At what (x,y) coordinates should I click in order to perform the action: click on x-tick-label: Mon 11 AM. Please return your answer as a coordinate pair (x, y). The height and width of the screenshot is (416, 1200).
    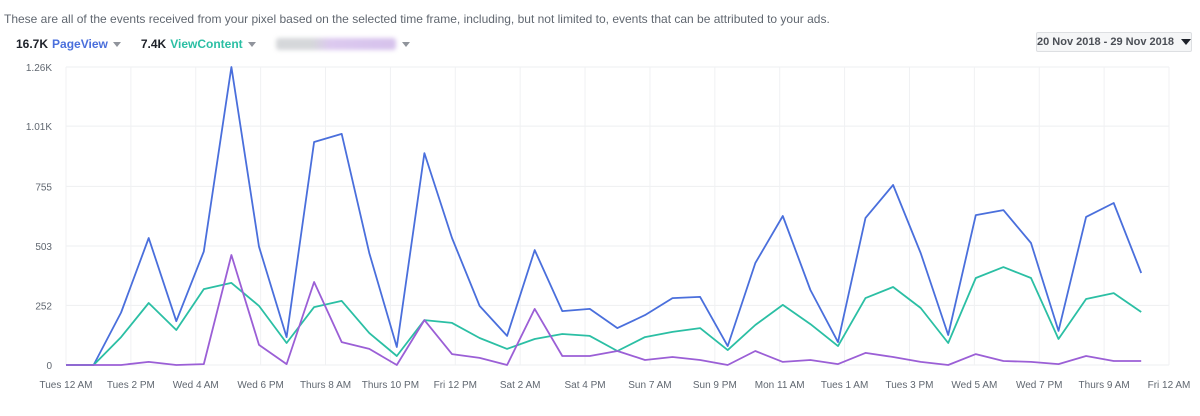
    Looking at the image, I should click on (780, 385).